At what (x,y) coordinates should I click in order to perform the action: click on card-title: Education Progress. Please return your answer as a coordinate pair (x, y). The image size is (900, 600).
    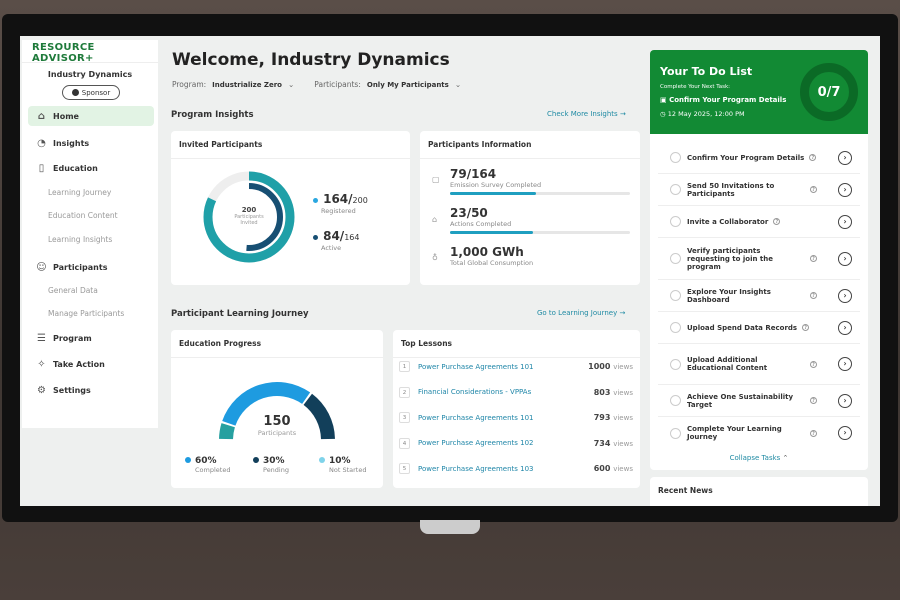
    Looking at the image, I should click on (277, 344).